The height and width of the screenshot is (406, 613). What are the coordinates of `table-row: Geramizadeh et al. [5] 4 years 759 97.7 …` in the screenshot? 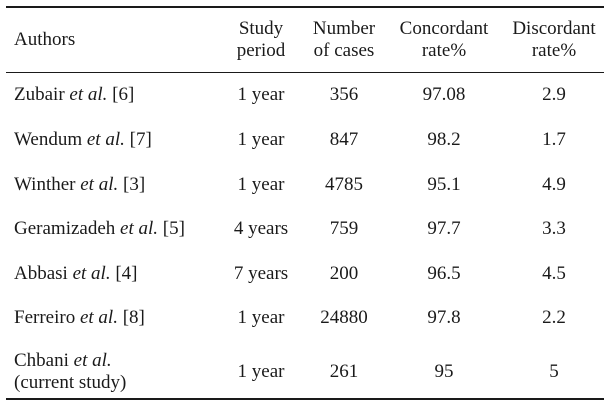 It's located at (305, 229).